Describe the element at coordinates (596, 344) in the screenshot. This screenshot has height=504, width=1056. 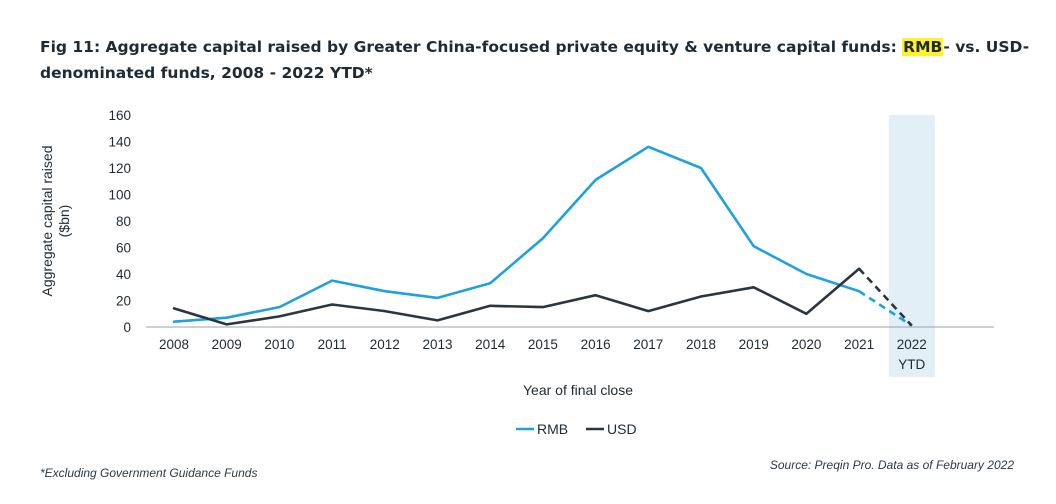
I see `x-tick-label: 2016` at that location.